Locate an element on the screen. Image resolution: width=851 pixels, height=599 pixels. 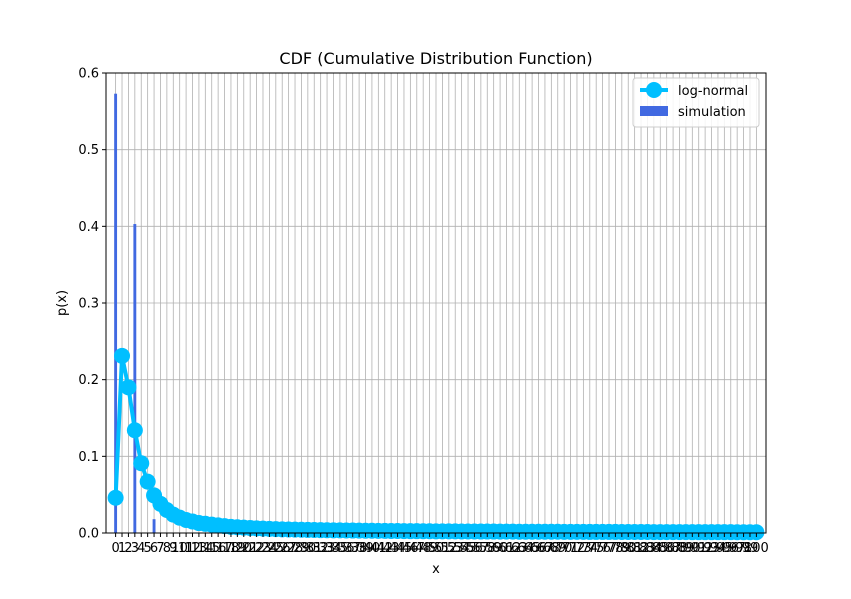
y-axis-label: p(x) is located at coordinates (62, 303).